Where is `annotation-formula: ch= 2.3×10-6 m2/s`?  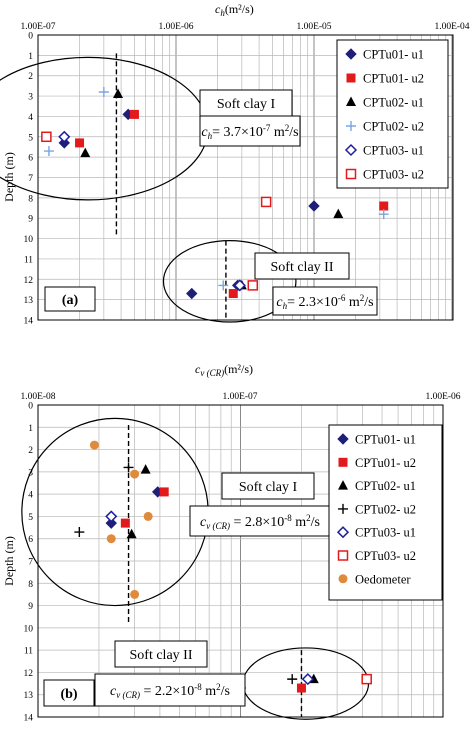
annotation-formula: ch= 2.3×10-6 m2/s is located at coordinates (324, 302).